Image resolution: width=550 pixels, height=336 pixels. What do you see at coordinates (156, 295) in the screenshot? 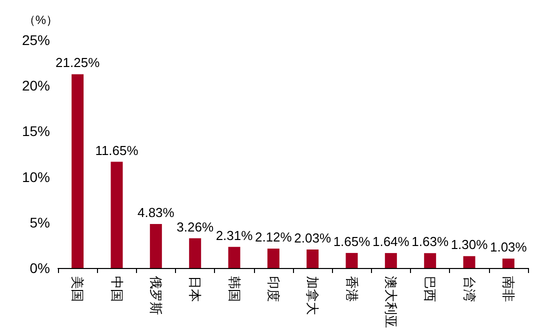
I see `x-tick-label: 俄罗斯` at bounding box center [156, 295].